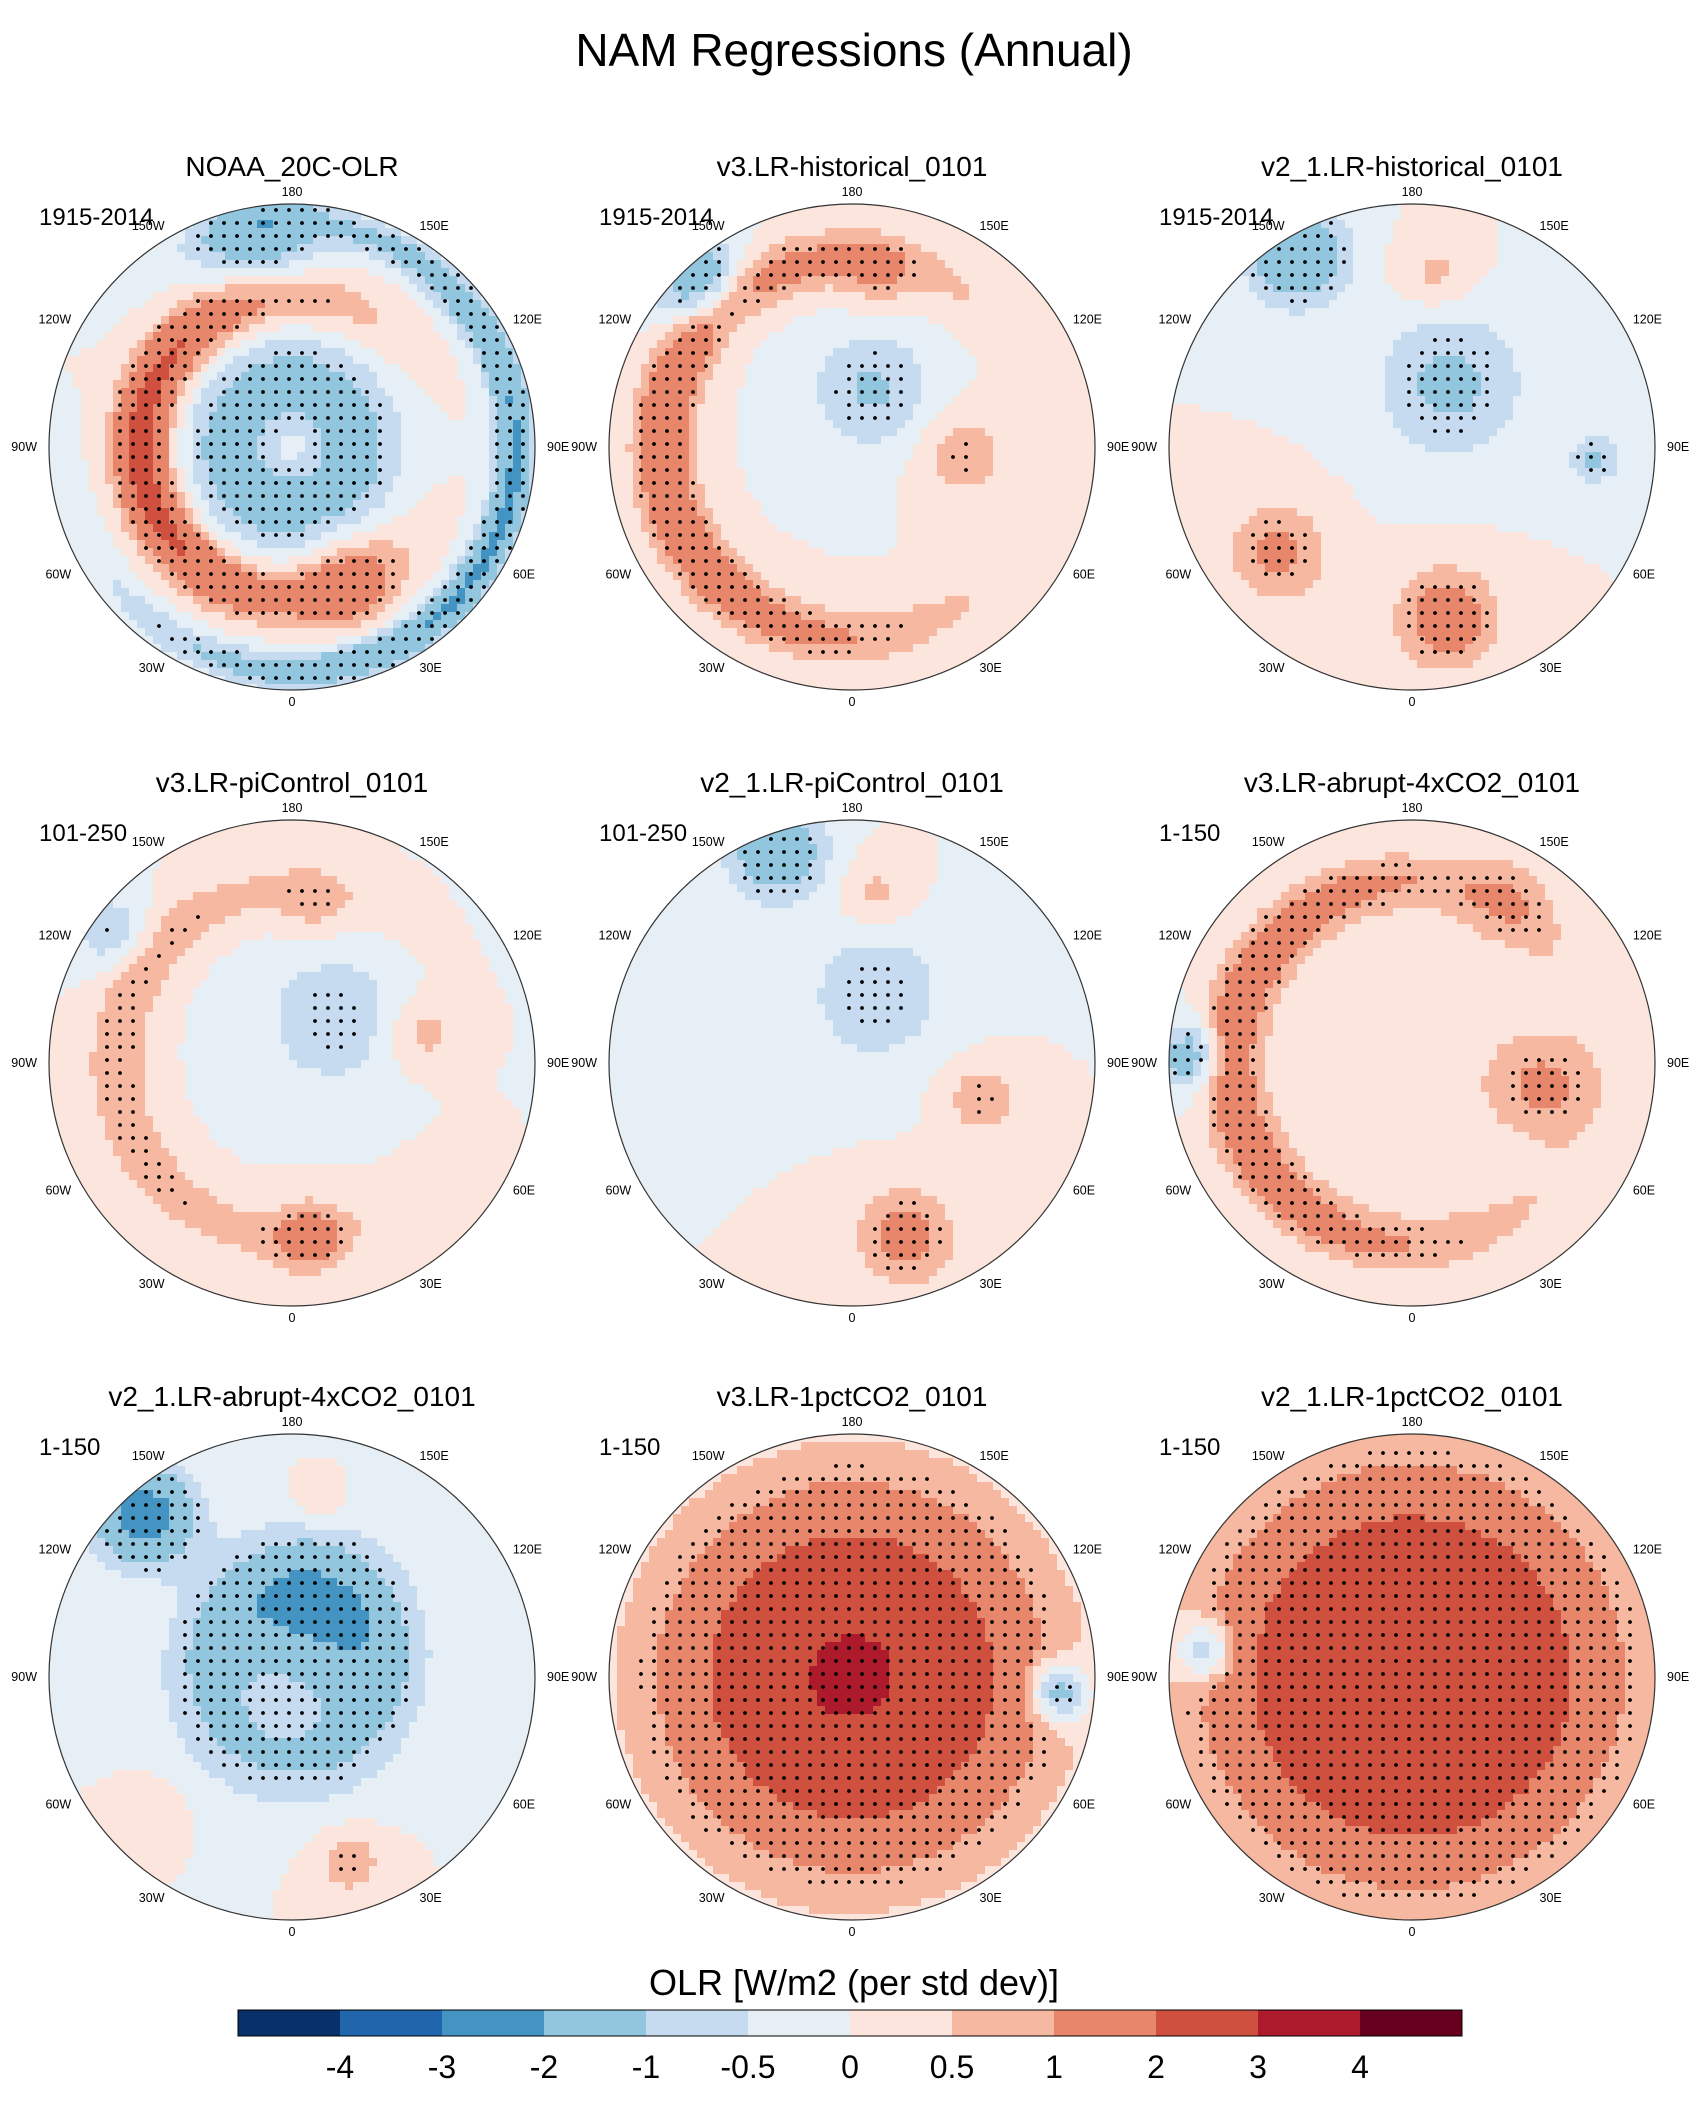 The image size is (1708, 2122). What do you see at coordinates (1054, 2067) in the screenshot?
I see `colorbar-tick-label: 1` at bounding box center [1054, 2067].